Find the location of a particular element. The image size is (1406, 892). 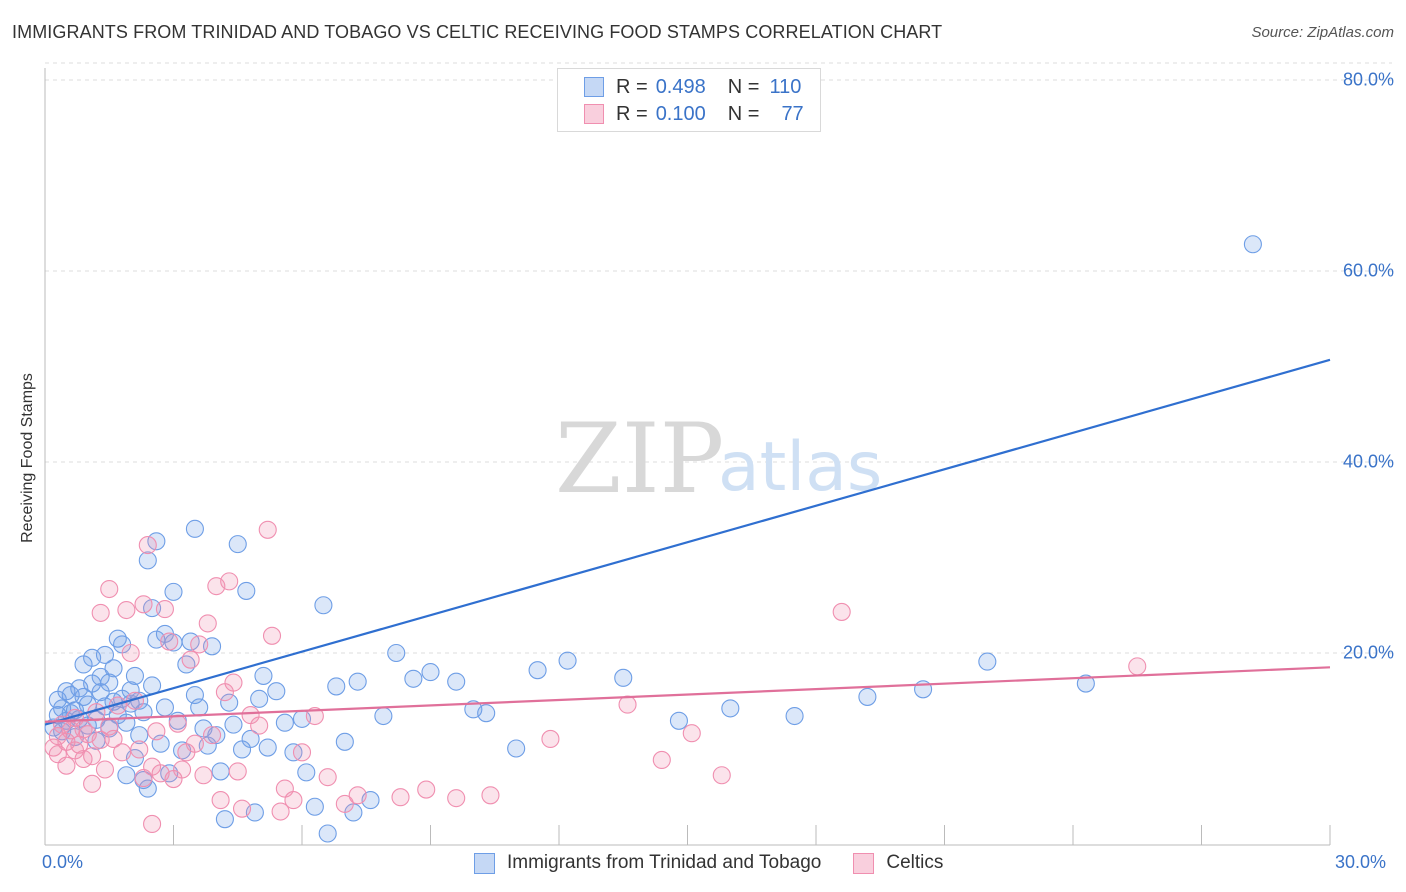

legend-label-celtics: Celtics is located at coordinates (915, 862).